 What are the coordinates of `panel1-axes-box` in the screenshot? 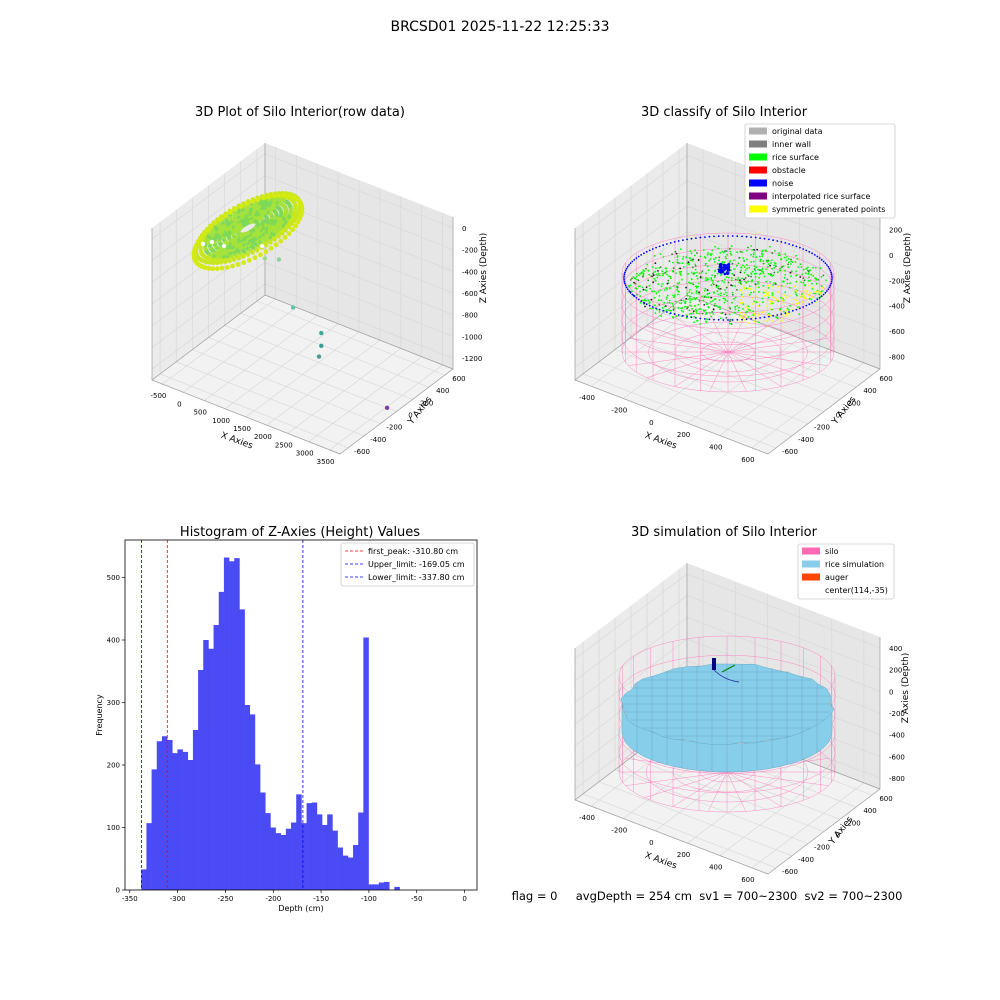 It's located at (302, 299).